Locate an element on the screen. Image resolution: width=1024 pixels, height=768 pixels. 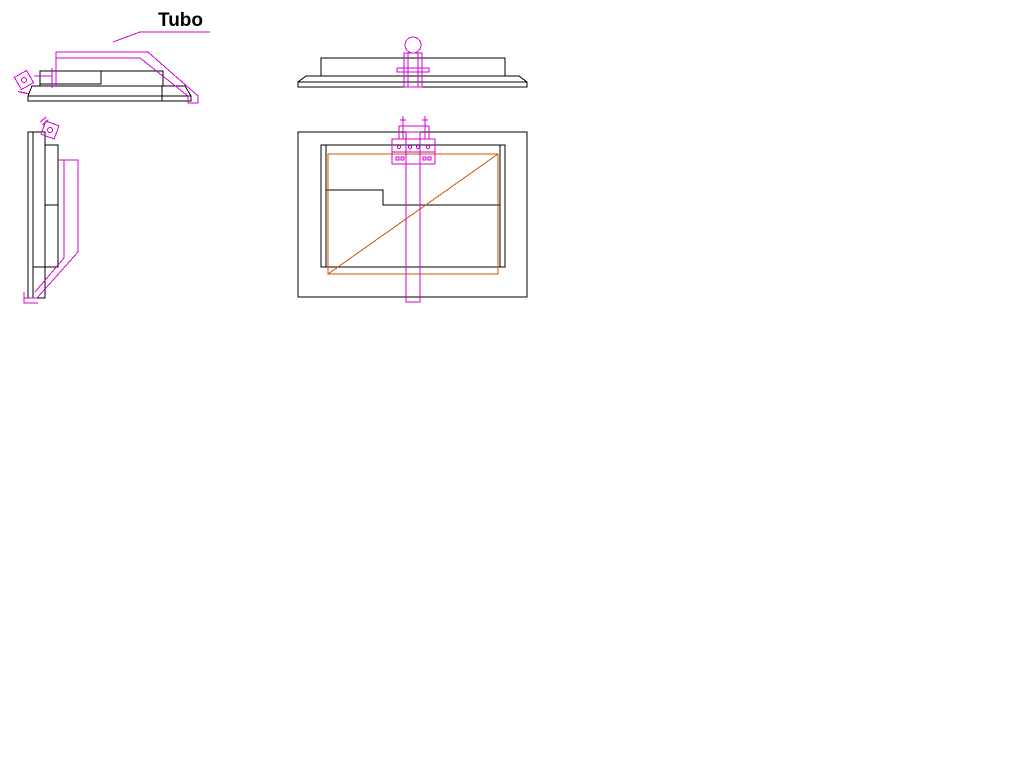
label-leader-line is located at coordinates (161, 37).